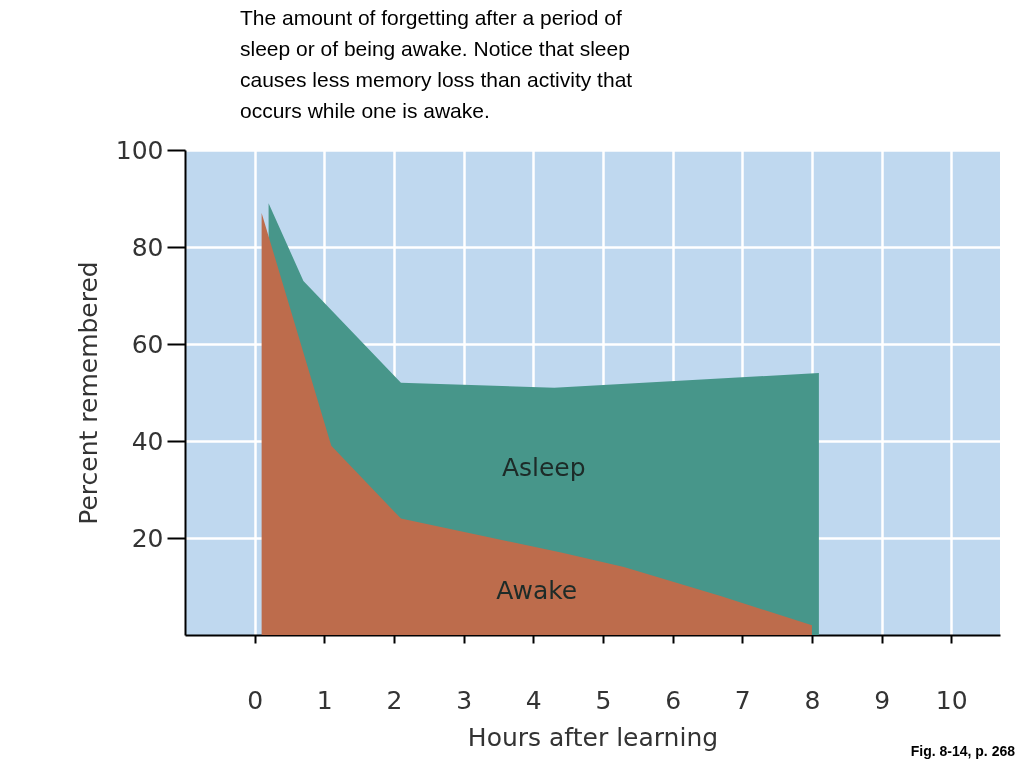 This screenshot has width=1024, height=768. What do you see at coordinates (812, 700) in the screenshot?
I see `x-tick-label: 8` at bounding box center [812, 700].